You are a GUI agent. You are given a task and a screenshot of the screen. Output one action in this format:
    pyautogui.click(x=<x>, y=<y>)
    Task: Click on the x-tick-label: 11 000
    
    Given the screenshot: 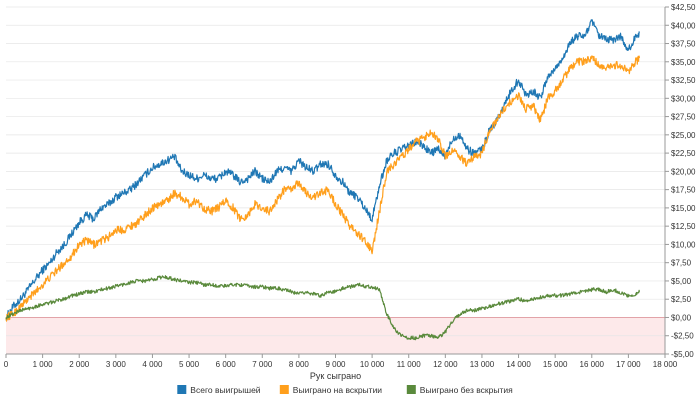 What is the action you would take?
    pyautogui.click(x=409, y=364)
    